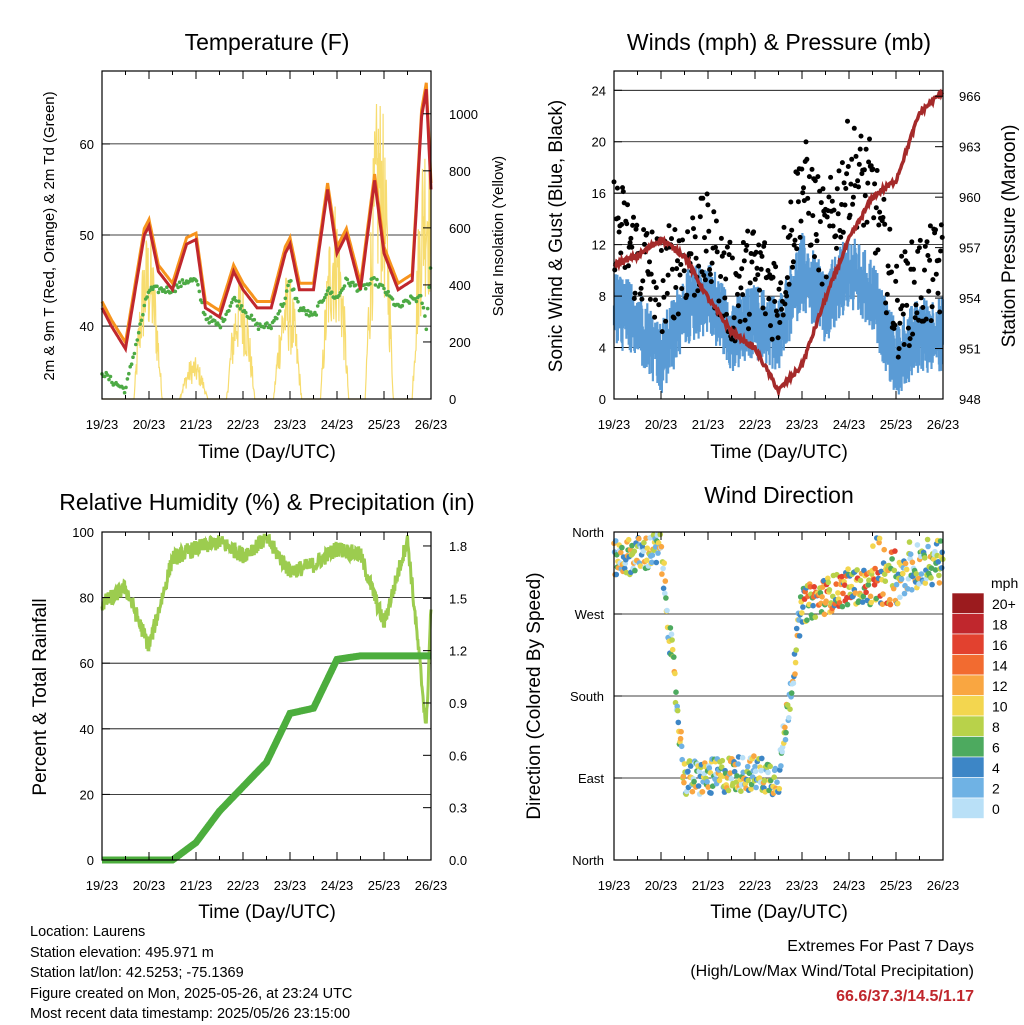 The image size is (1024, 1025). Describe the element at coordinates (1000, 625) in the screenshot. I see `legend-label: 18` at that location.